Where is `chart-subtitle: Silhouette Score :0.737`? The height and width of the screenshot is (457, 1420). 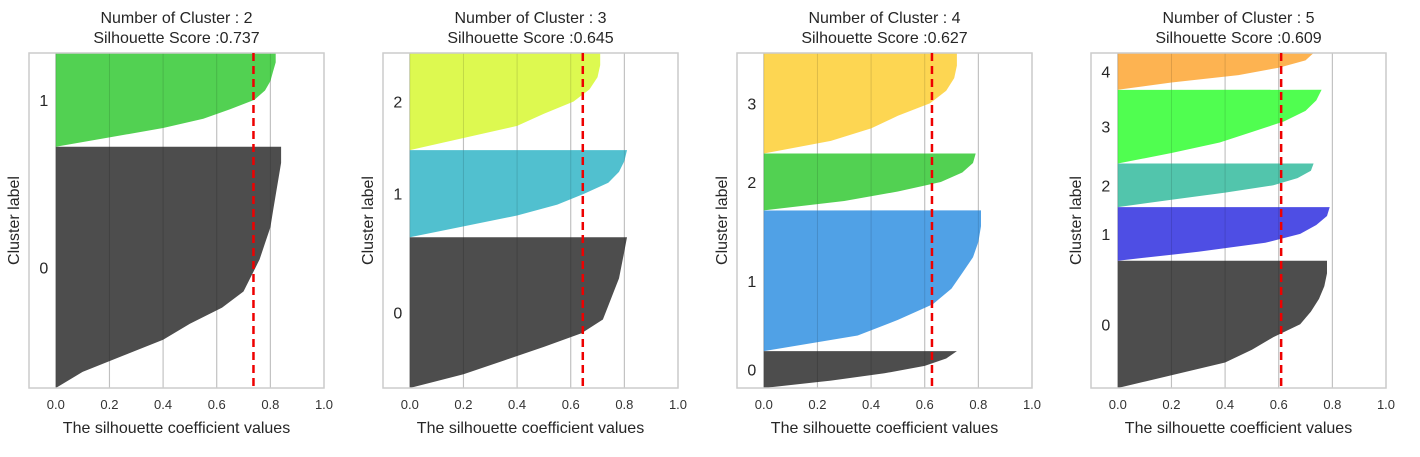 chart-subtitle: Silhouette Score :0.737 is located at coordinates (176, 38).